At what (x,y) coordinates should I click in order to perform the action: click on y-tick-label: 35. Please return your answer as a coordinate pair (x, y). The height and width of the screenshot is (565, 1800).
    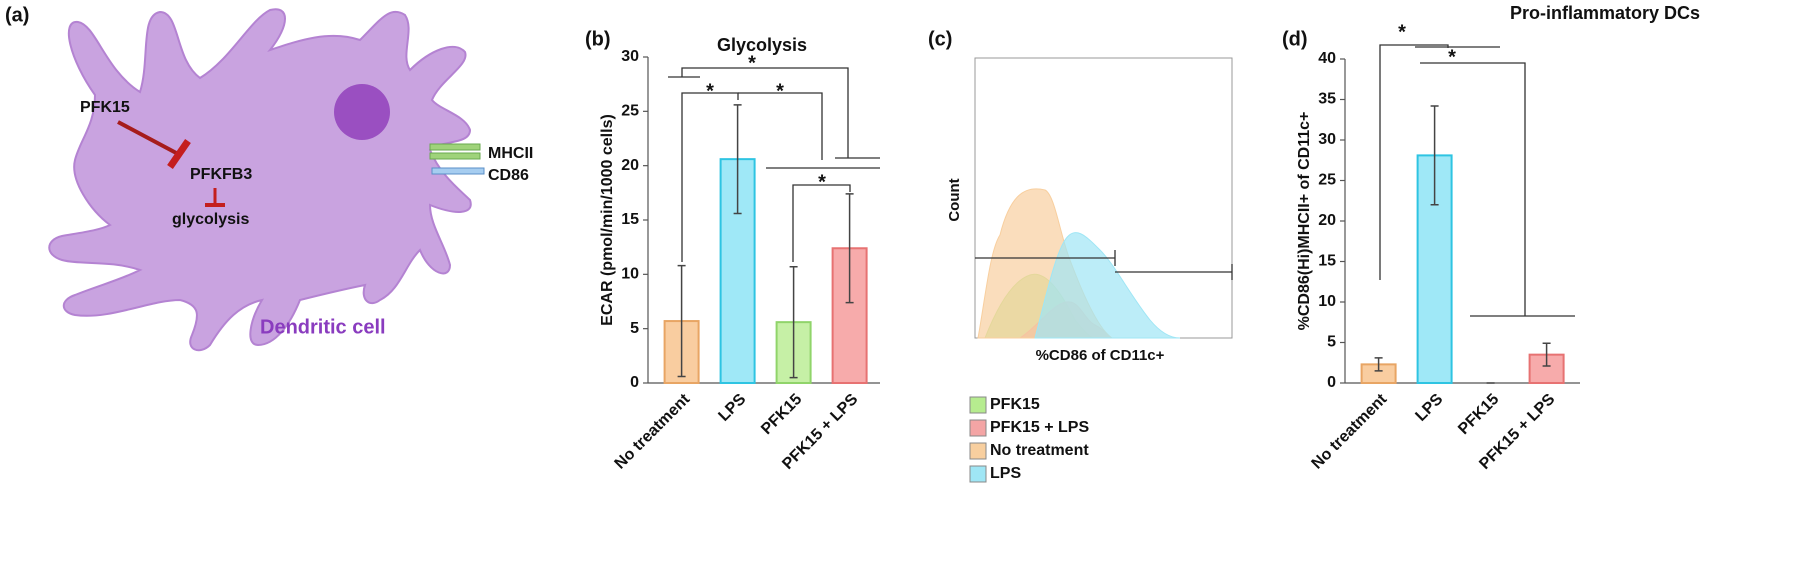
    Looking at the image, I should click on (1327, 99).